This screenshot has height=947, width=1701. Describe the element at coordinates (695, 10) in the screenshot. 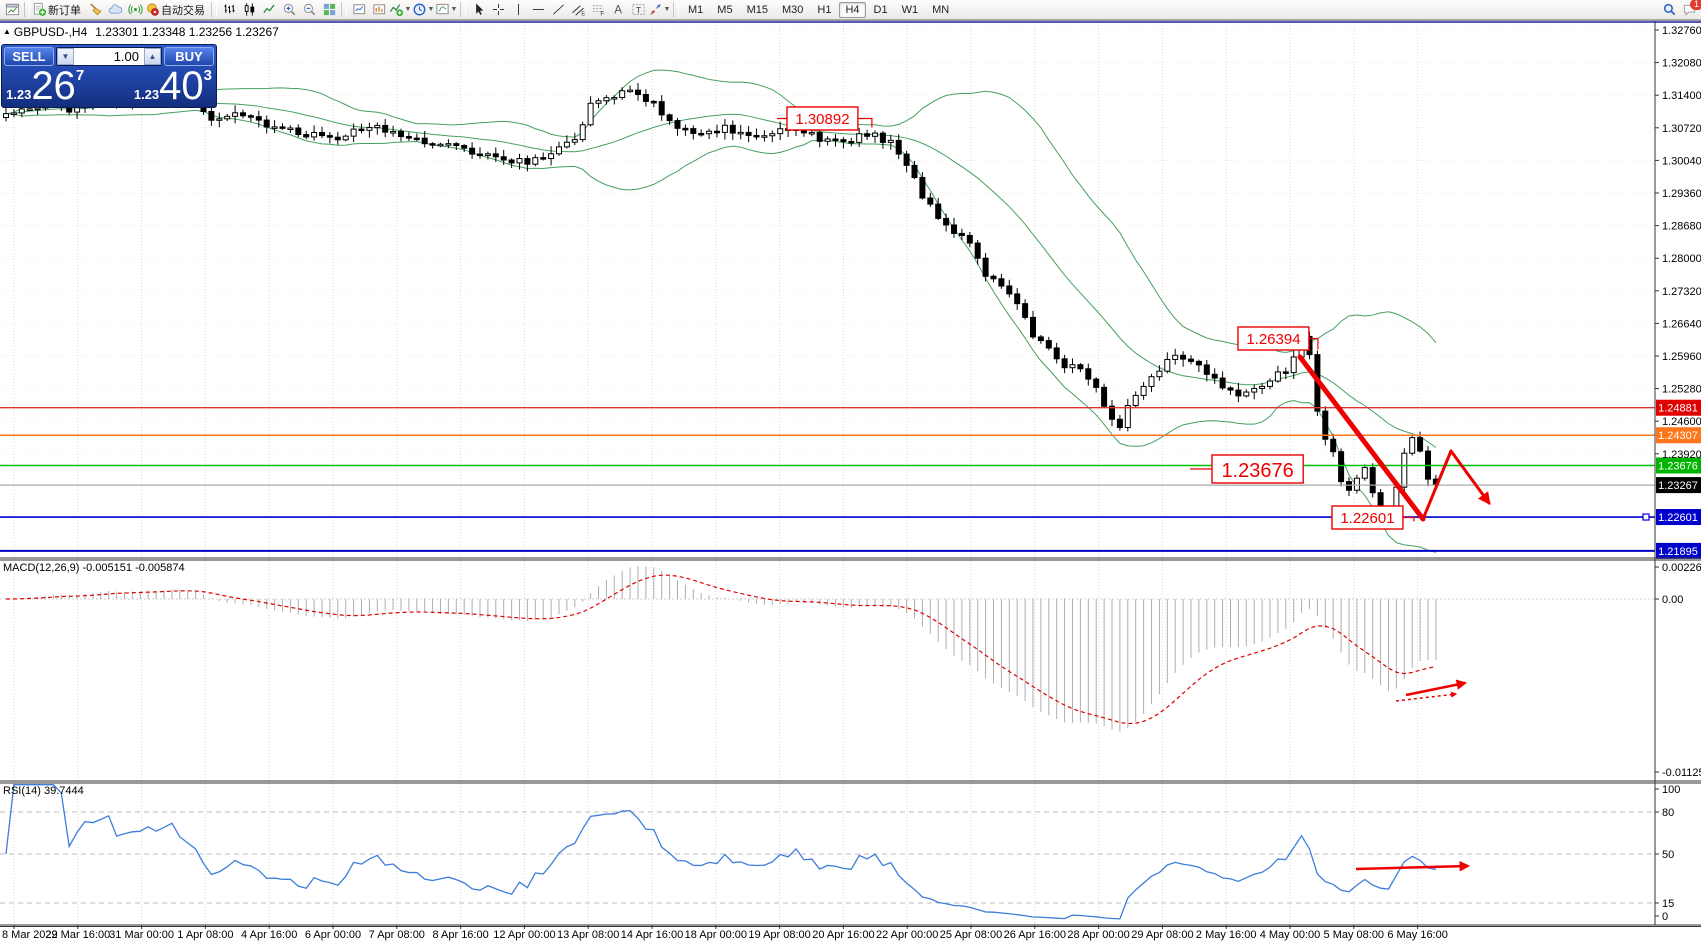

I see `timeframe-button-m1: M1` at that location.